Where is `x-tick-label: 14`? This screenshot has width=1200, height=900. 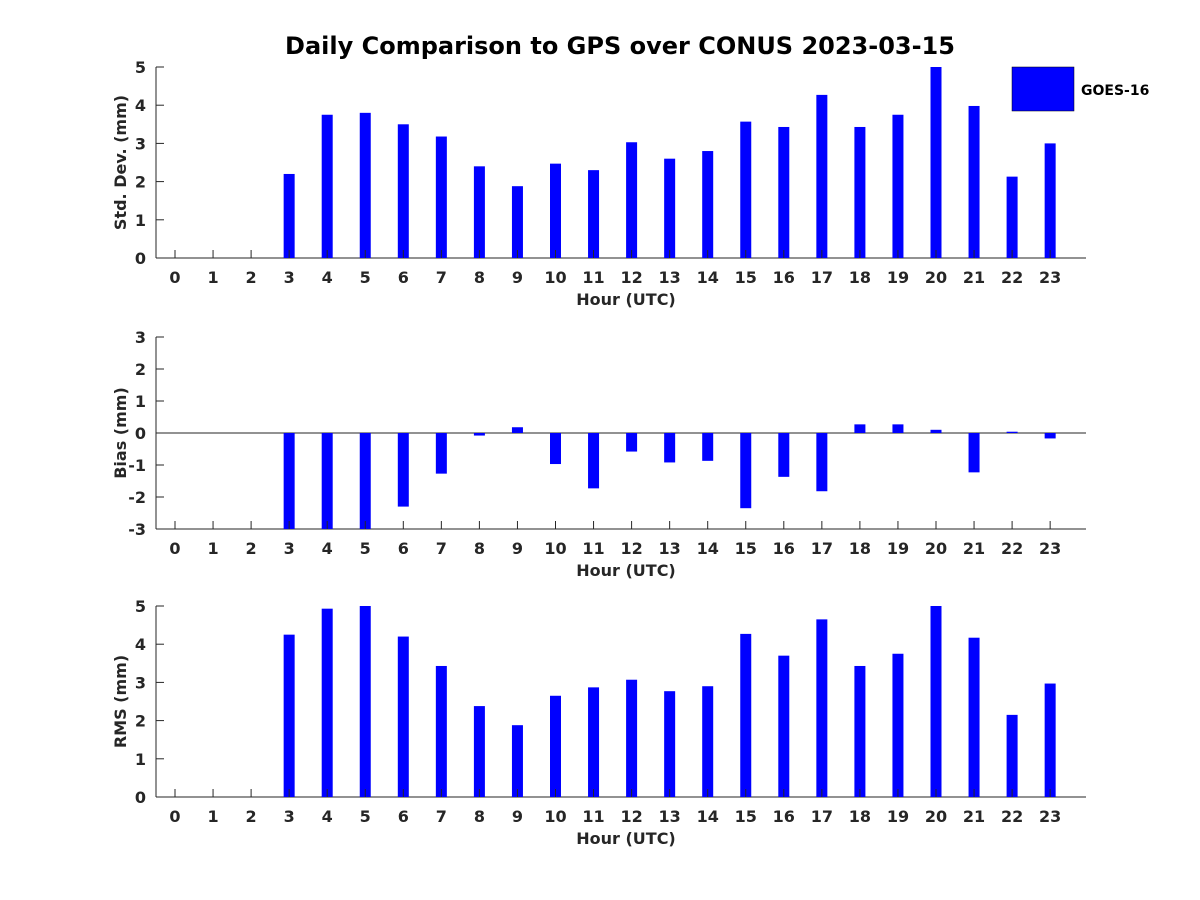 x-tick-label: 14 is located at coordinates (708, 816).